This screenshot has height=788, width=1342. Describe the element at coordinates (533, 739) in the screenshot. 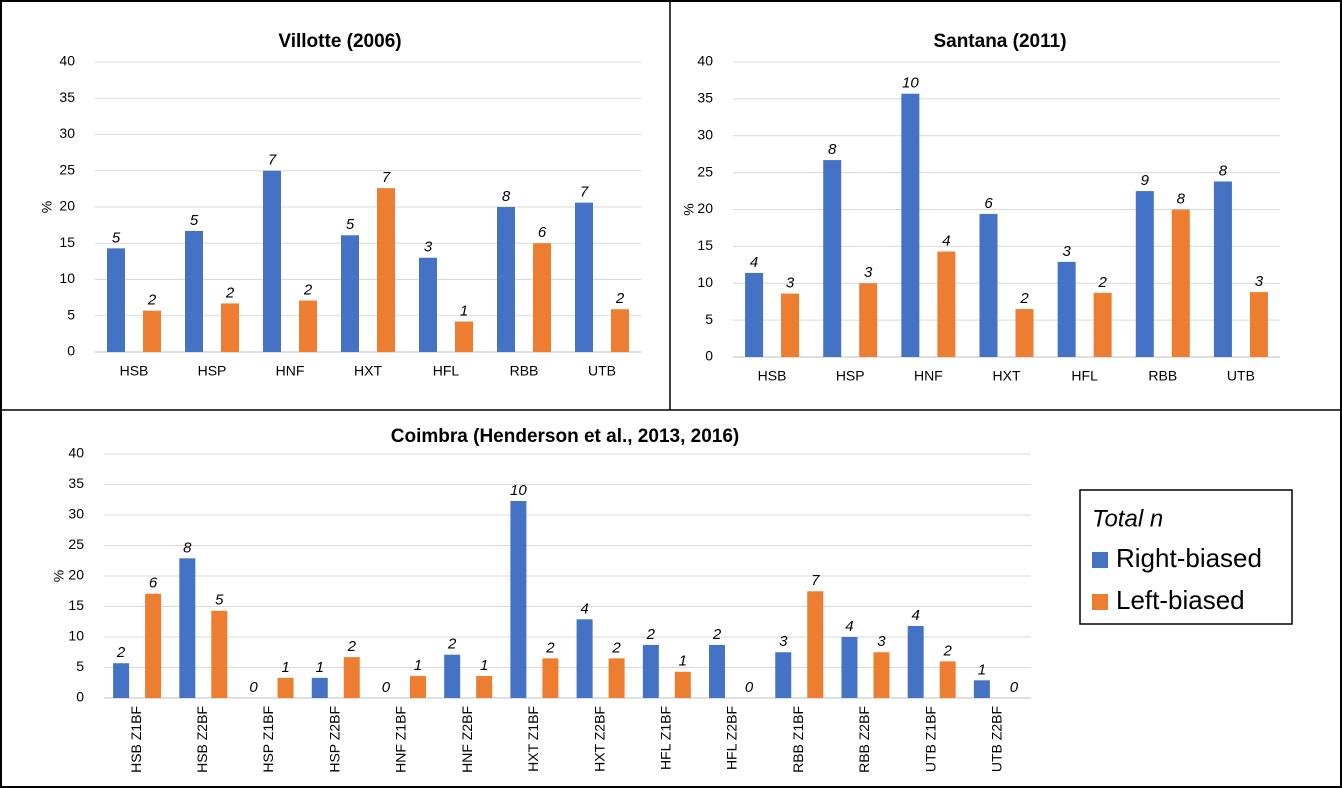

I see `x-tick-label: HXT Z1BF` at that location.